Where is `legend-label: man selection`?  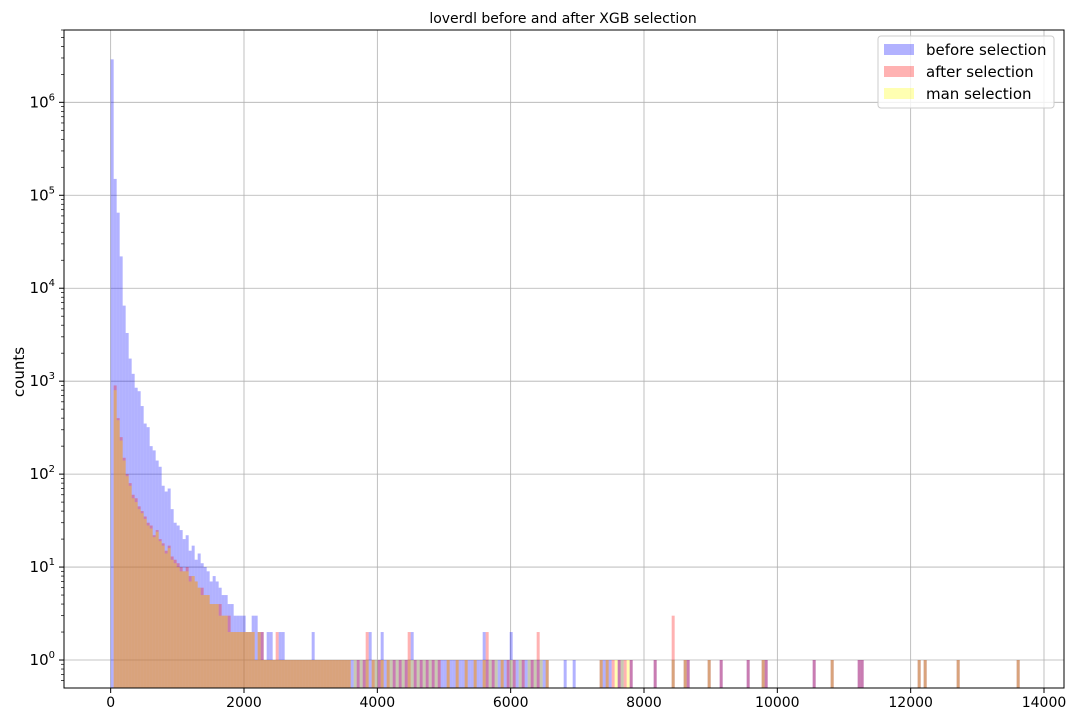 legend-label: man selection is located at coordinates (979, 94).